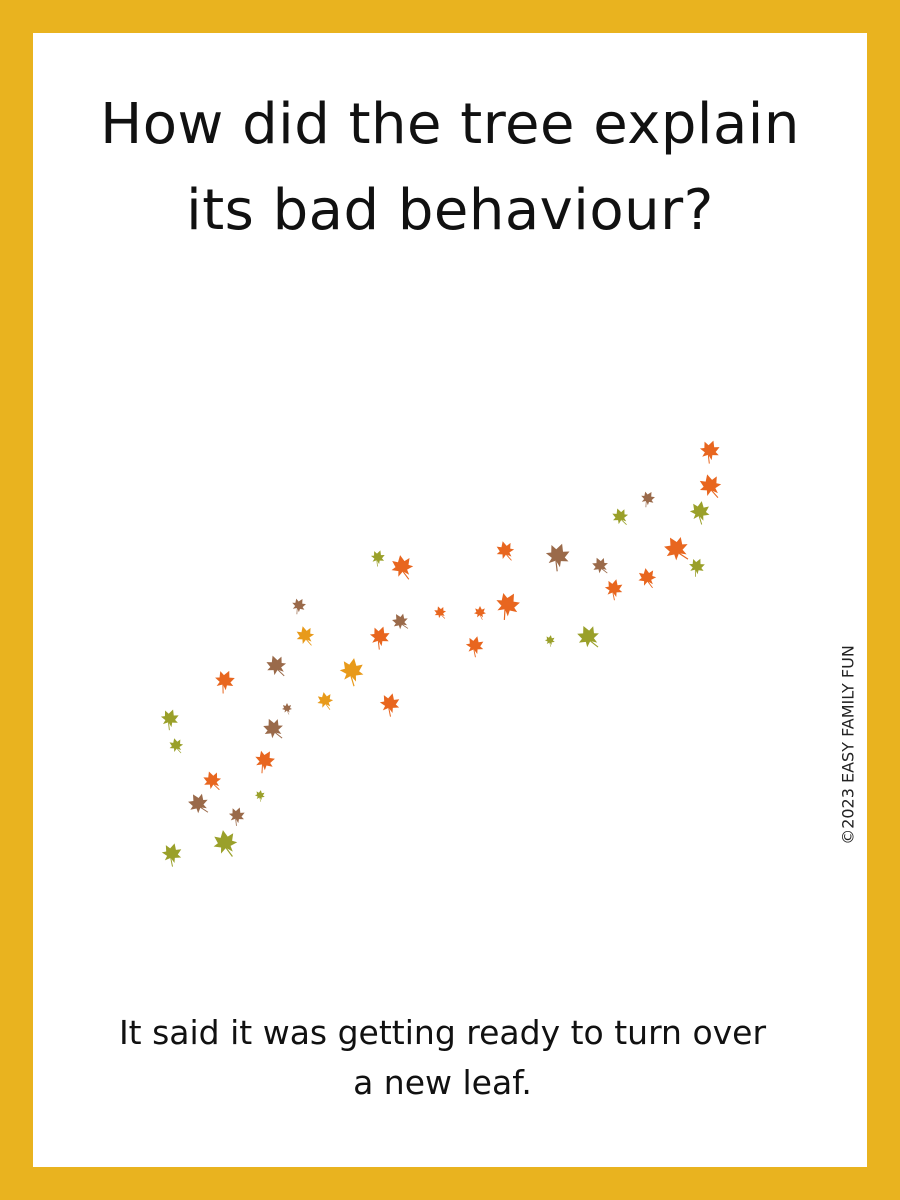  What do you see at coordinates (450, 124) in the screenshot?
I see `question-line: How did the tree explain` at bounding box center [450, 124].